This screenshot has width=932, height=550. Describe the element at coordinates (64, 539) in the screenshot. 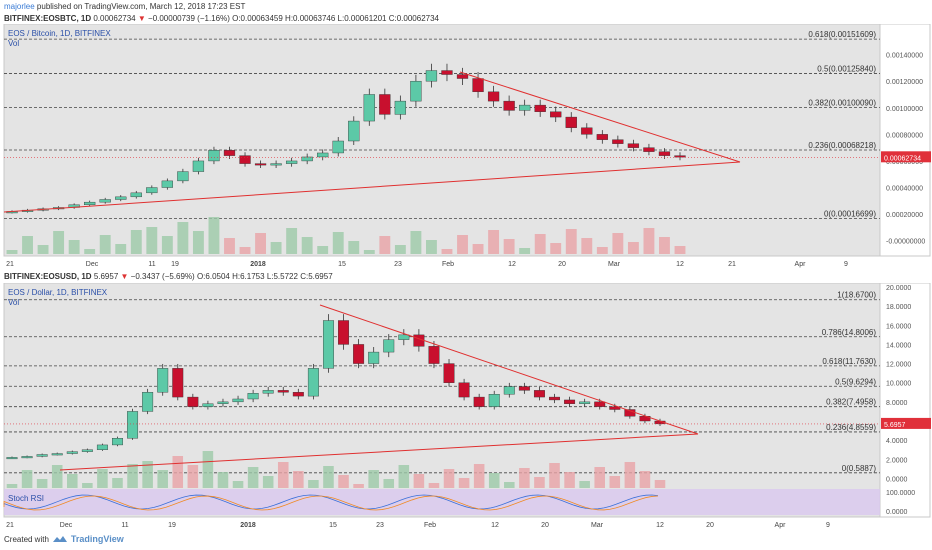

I see `footer: Created with TradingView` at that location.